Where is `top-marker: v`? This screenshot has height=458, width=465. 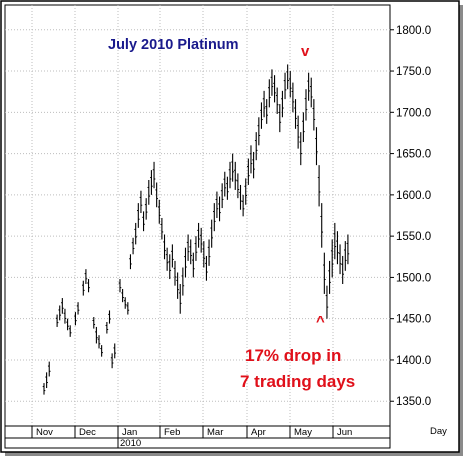
top-marker: v is located at coordinates (305, 51).